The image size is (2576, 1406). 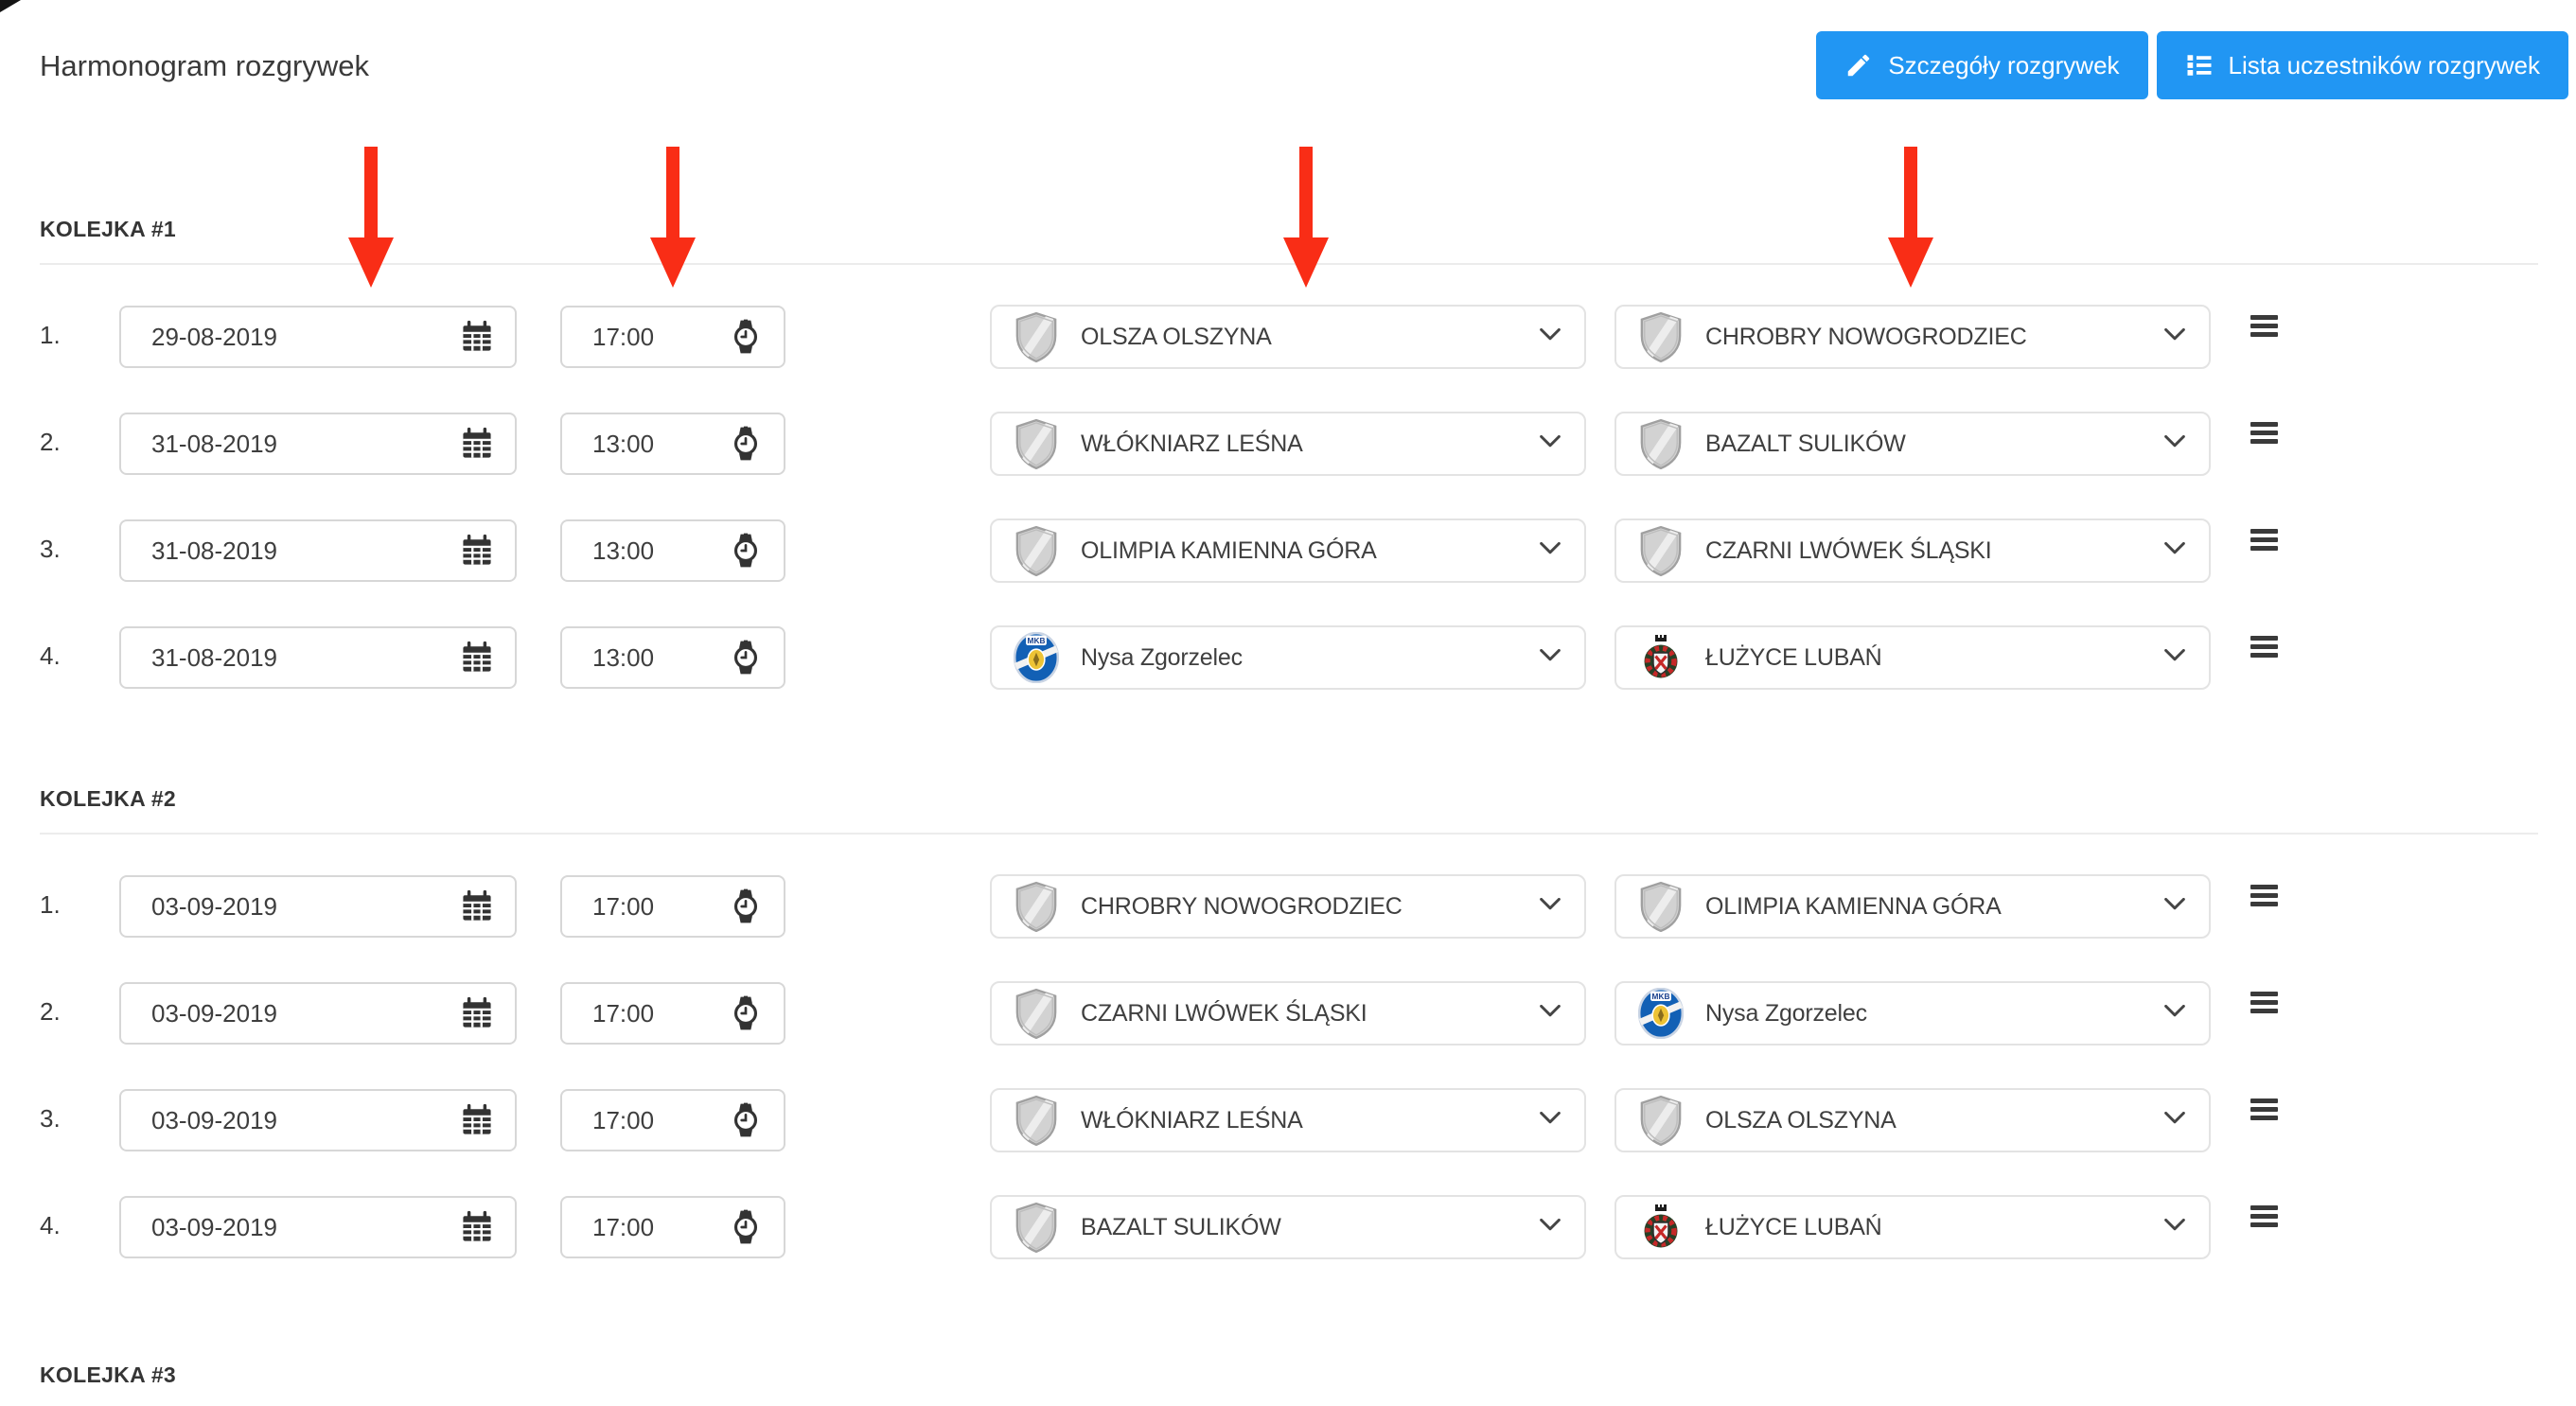 I want to click on match-row: 4., so click(x=1288, y=657).